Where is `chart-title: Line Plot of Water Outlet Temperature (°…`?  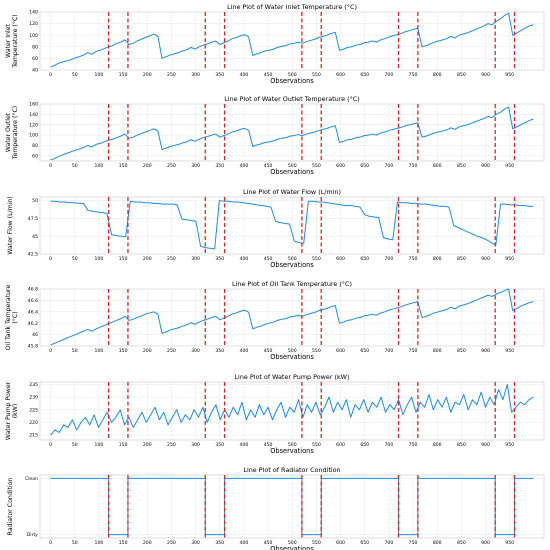 chart-title: Line Plot of Water Outlet Temperature (°… is located at coordinates (292, 99).